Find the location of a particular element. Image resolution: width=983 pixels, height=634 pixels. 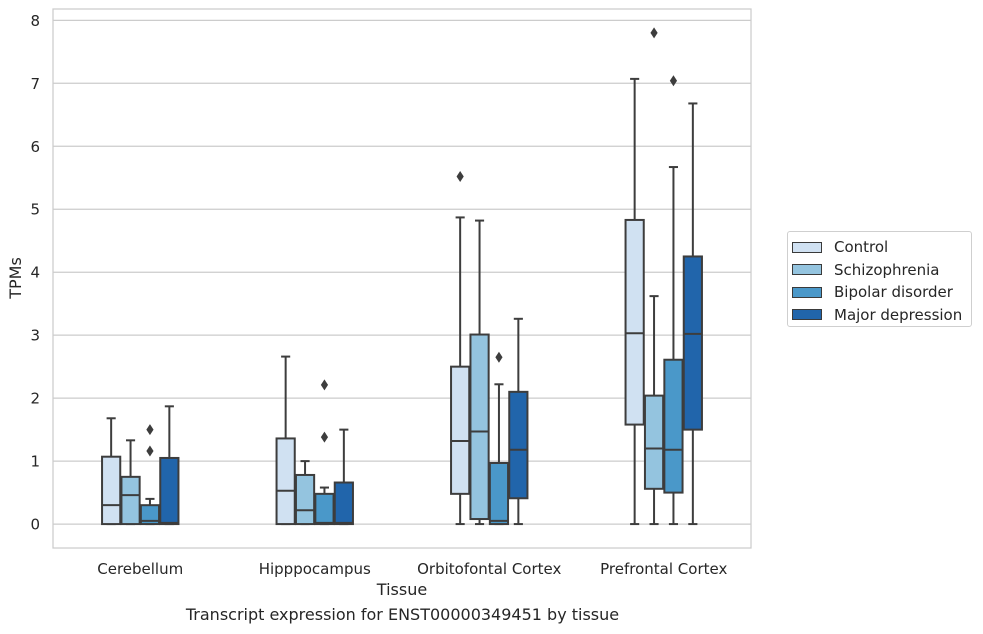

y-tick-label: 4 is located at coordinates (35, 273).